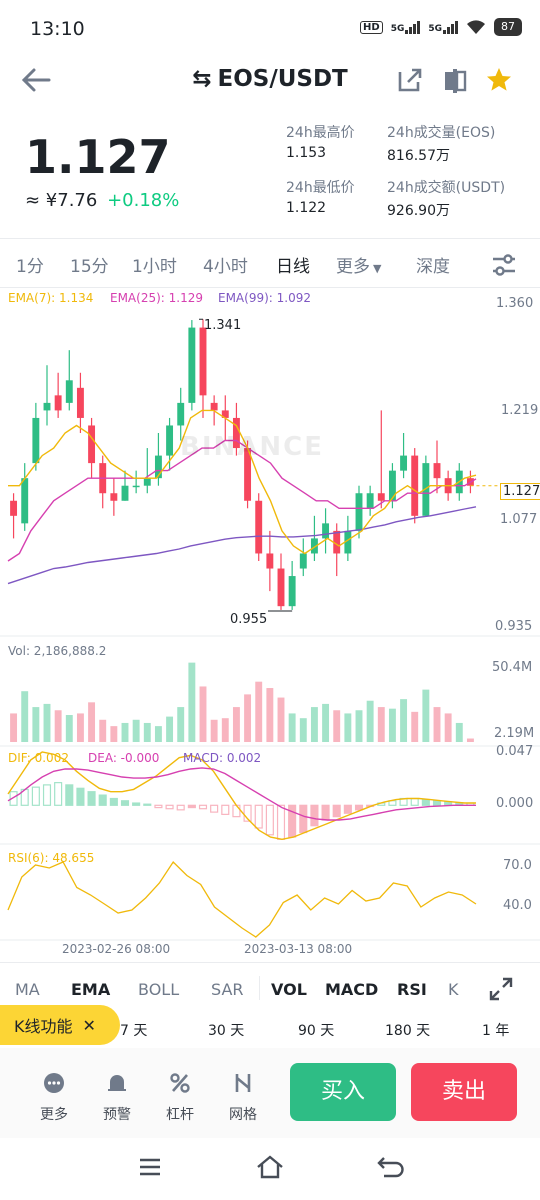 This screenshot has width=540, height=1200. What do you see at coordinates (270, 79) in the screenshot?
I see `pair-title: ⇆ EOS/USDT` at bounding box center [270, 79].